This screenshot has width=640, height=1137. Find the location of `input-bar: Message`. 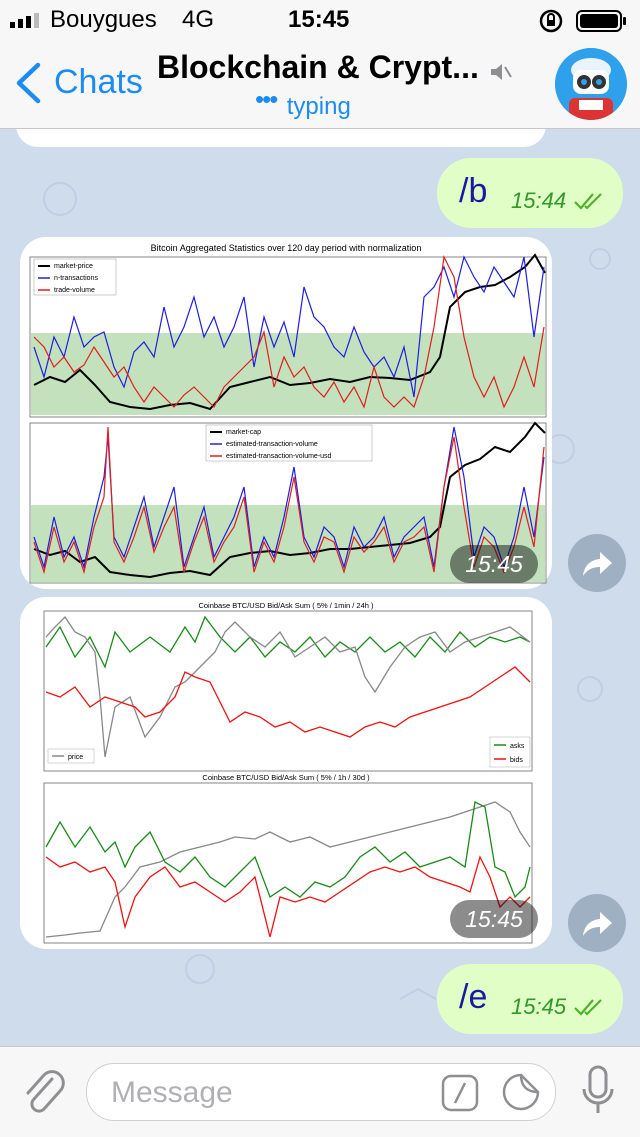

input-bar: Message is located at coordinates (320, 1091).